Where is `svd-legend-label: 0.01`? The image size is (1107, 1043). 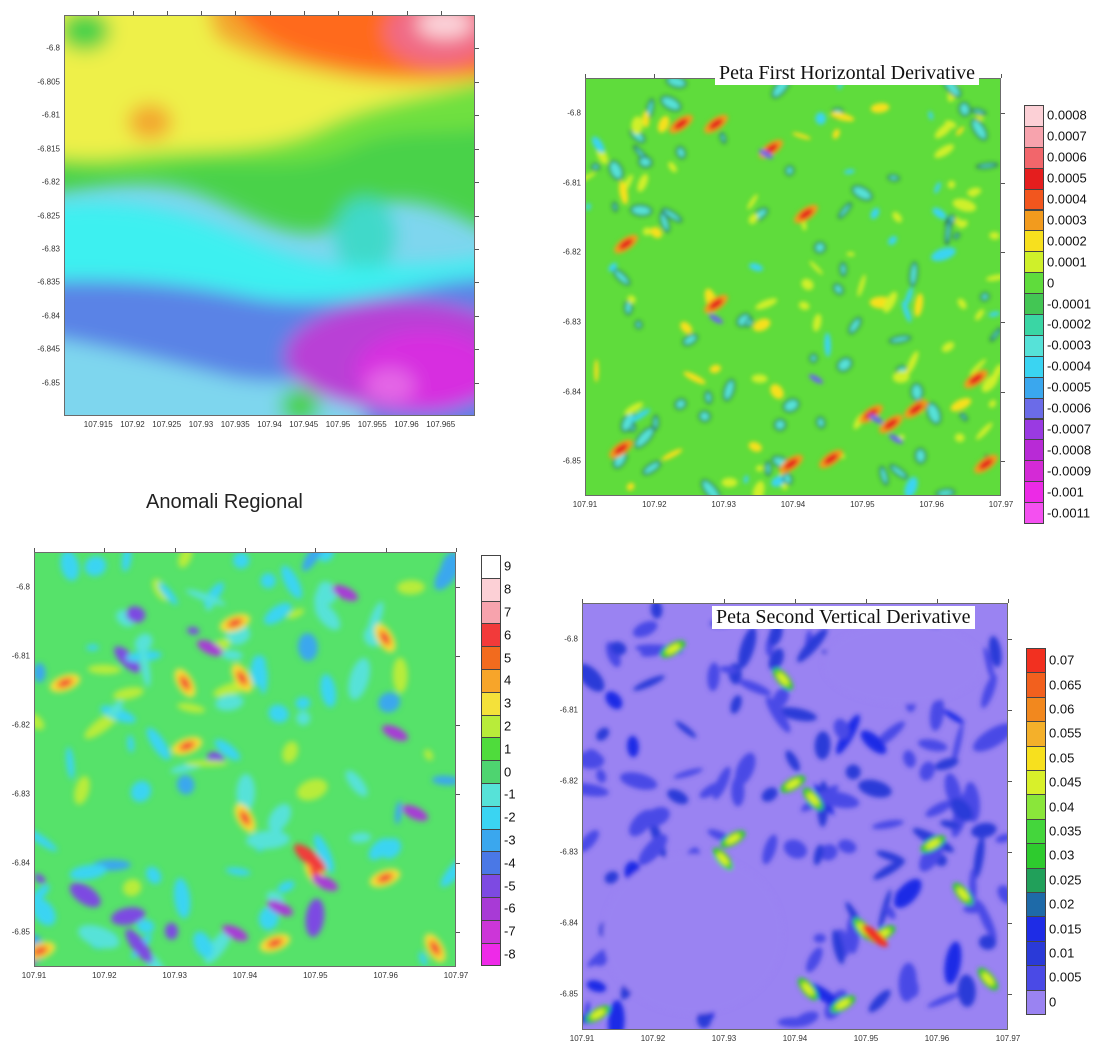 svd-legend-label: 0.01 is located at coordinates (1062, 953).